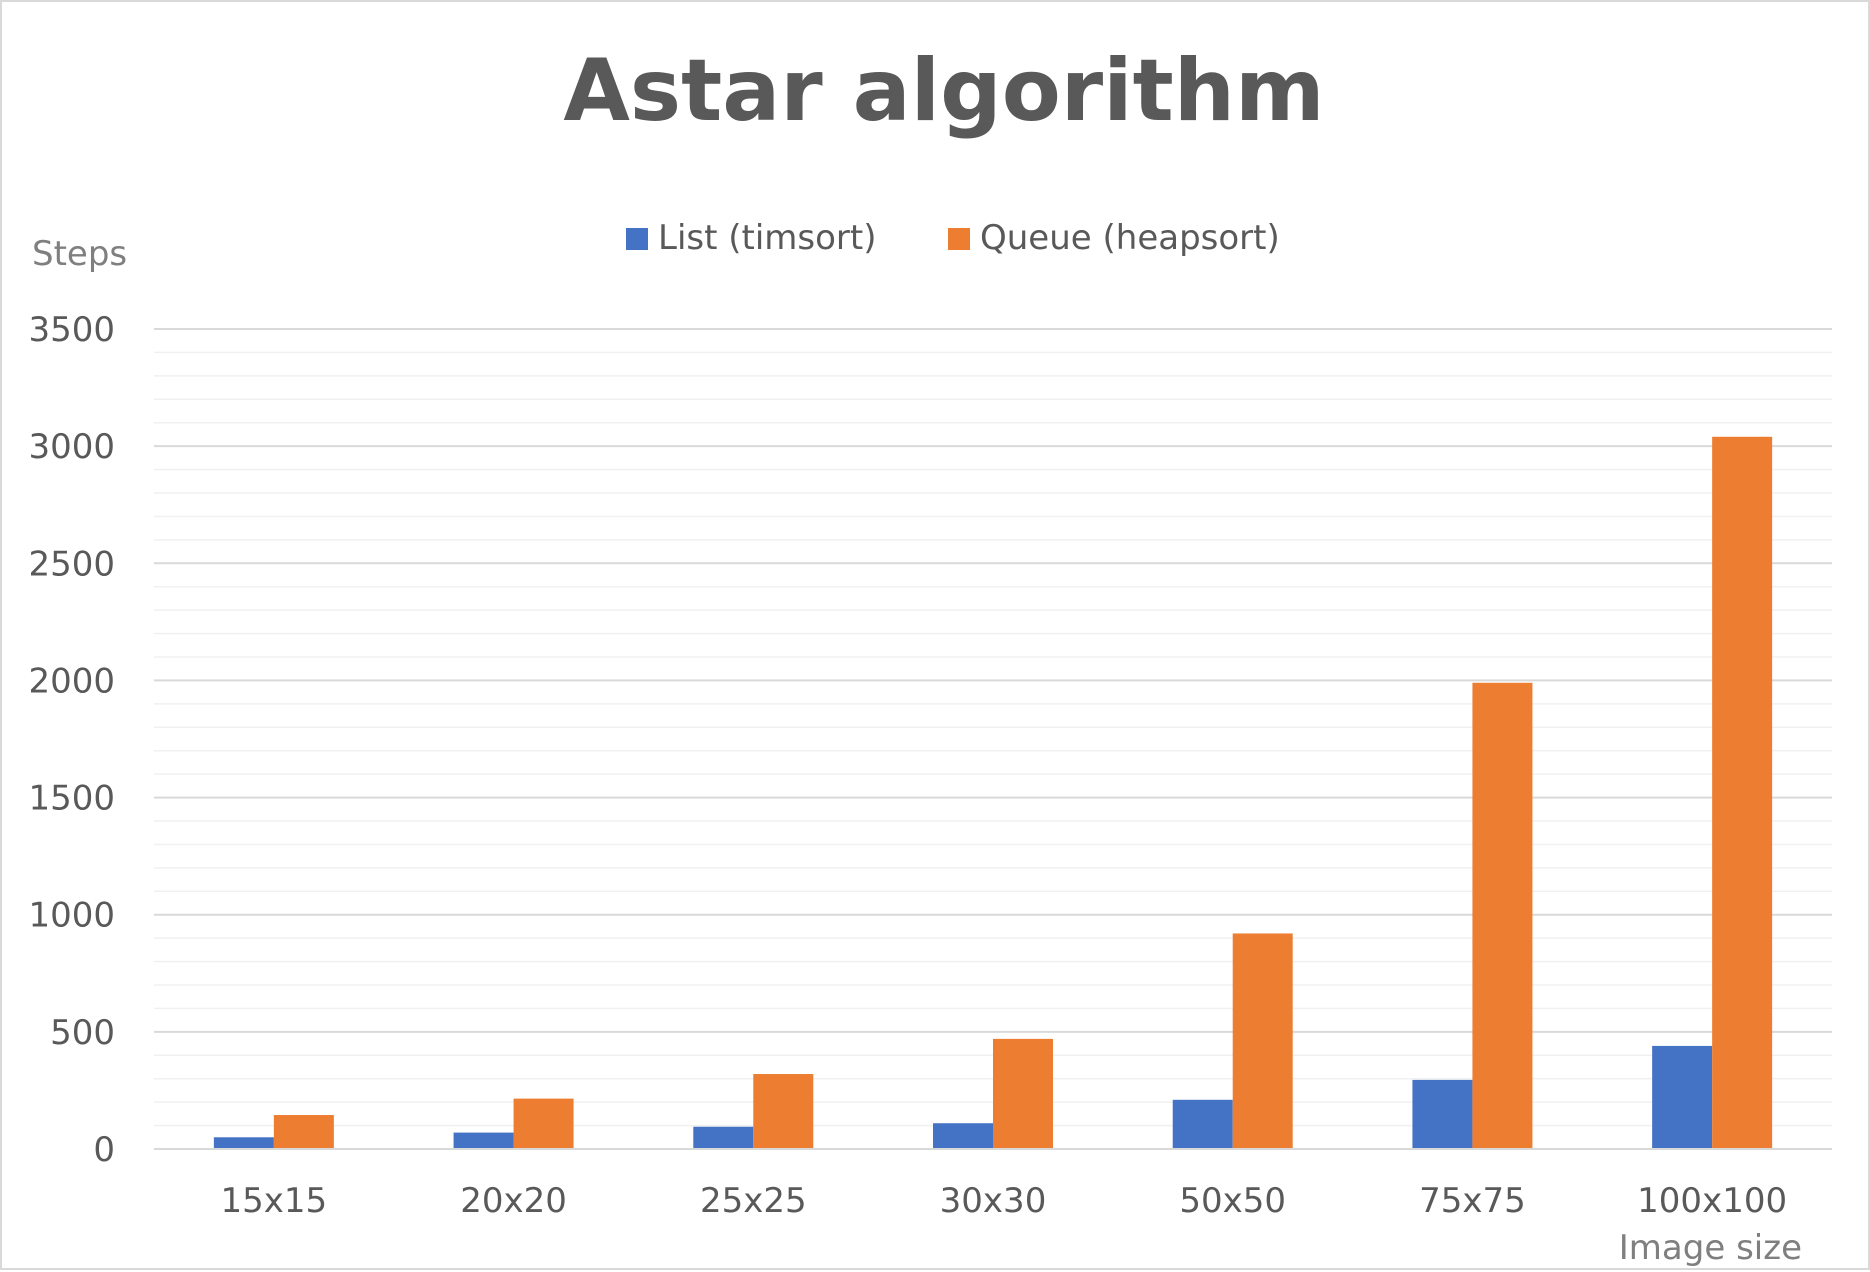 The image size is (1870, 1272). Describe the element at coordinates (483, 1140) in the screenshot. I see `bar-list-timsort-20x20` at that location.